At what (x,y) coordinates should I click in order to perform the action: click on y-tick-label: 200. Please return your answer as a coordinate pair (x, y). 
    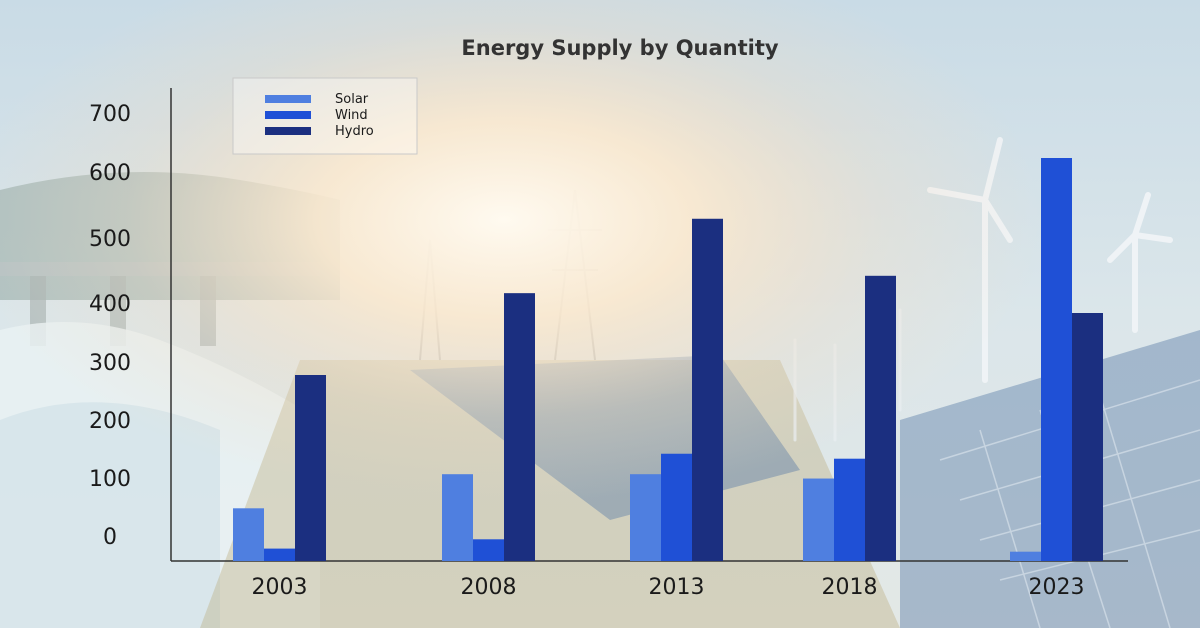
    Looking at the image, I should click on (110, 421).